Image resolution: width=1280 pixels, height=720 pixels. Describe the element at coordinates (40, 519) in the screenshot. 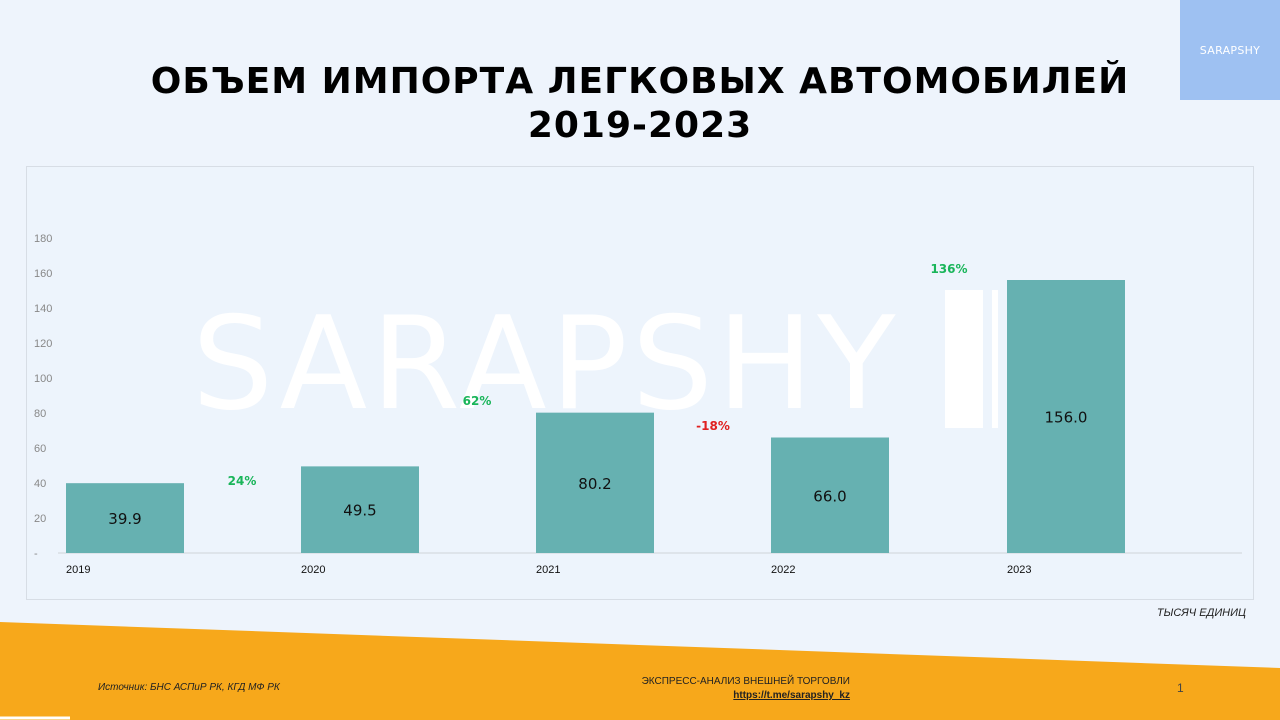

I see `y-tick-label: 20` at that location.